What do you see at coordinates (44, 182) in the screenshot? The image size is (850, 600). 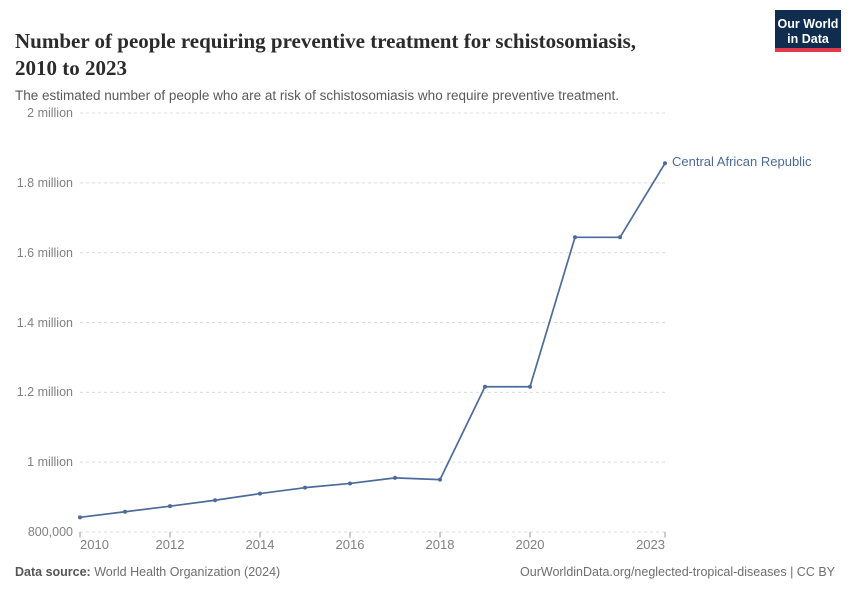 I see `y-axis-tick-label: 1.8 million` at bounding box center [44, 182].